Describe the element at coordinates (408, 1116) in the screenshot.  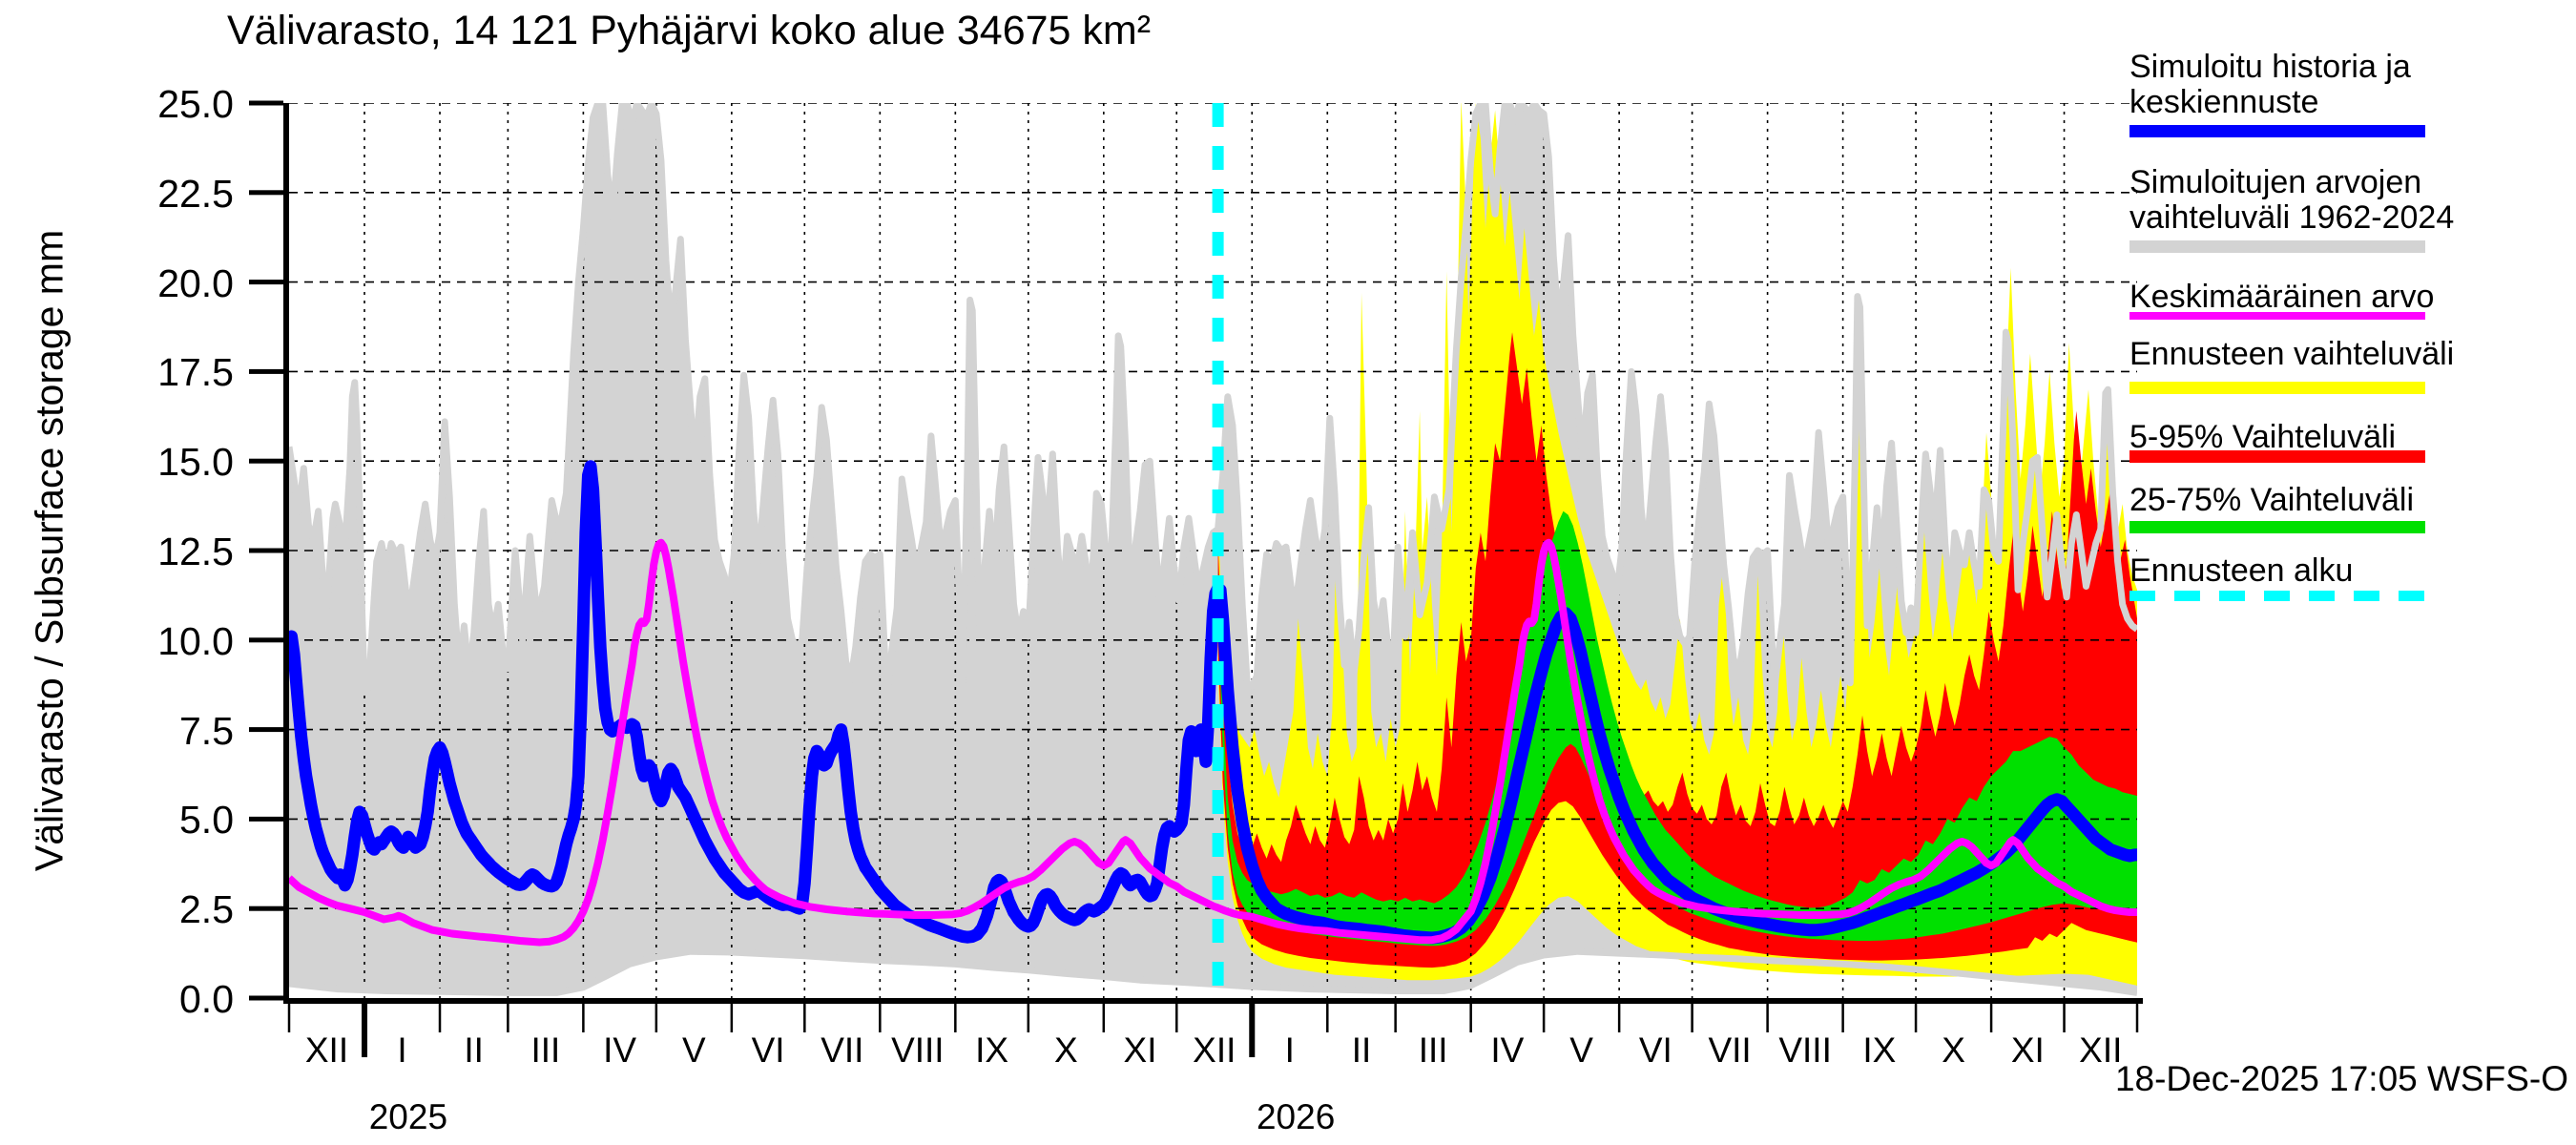
I see `x-year-label: 2025` at that location.